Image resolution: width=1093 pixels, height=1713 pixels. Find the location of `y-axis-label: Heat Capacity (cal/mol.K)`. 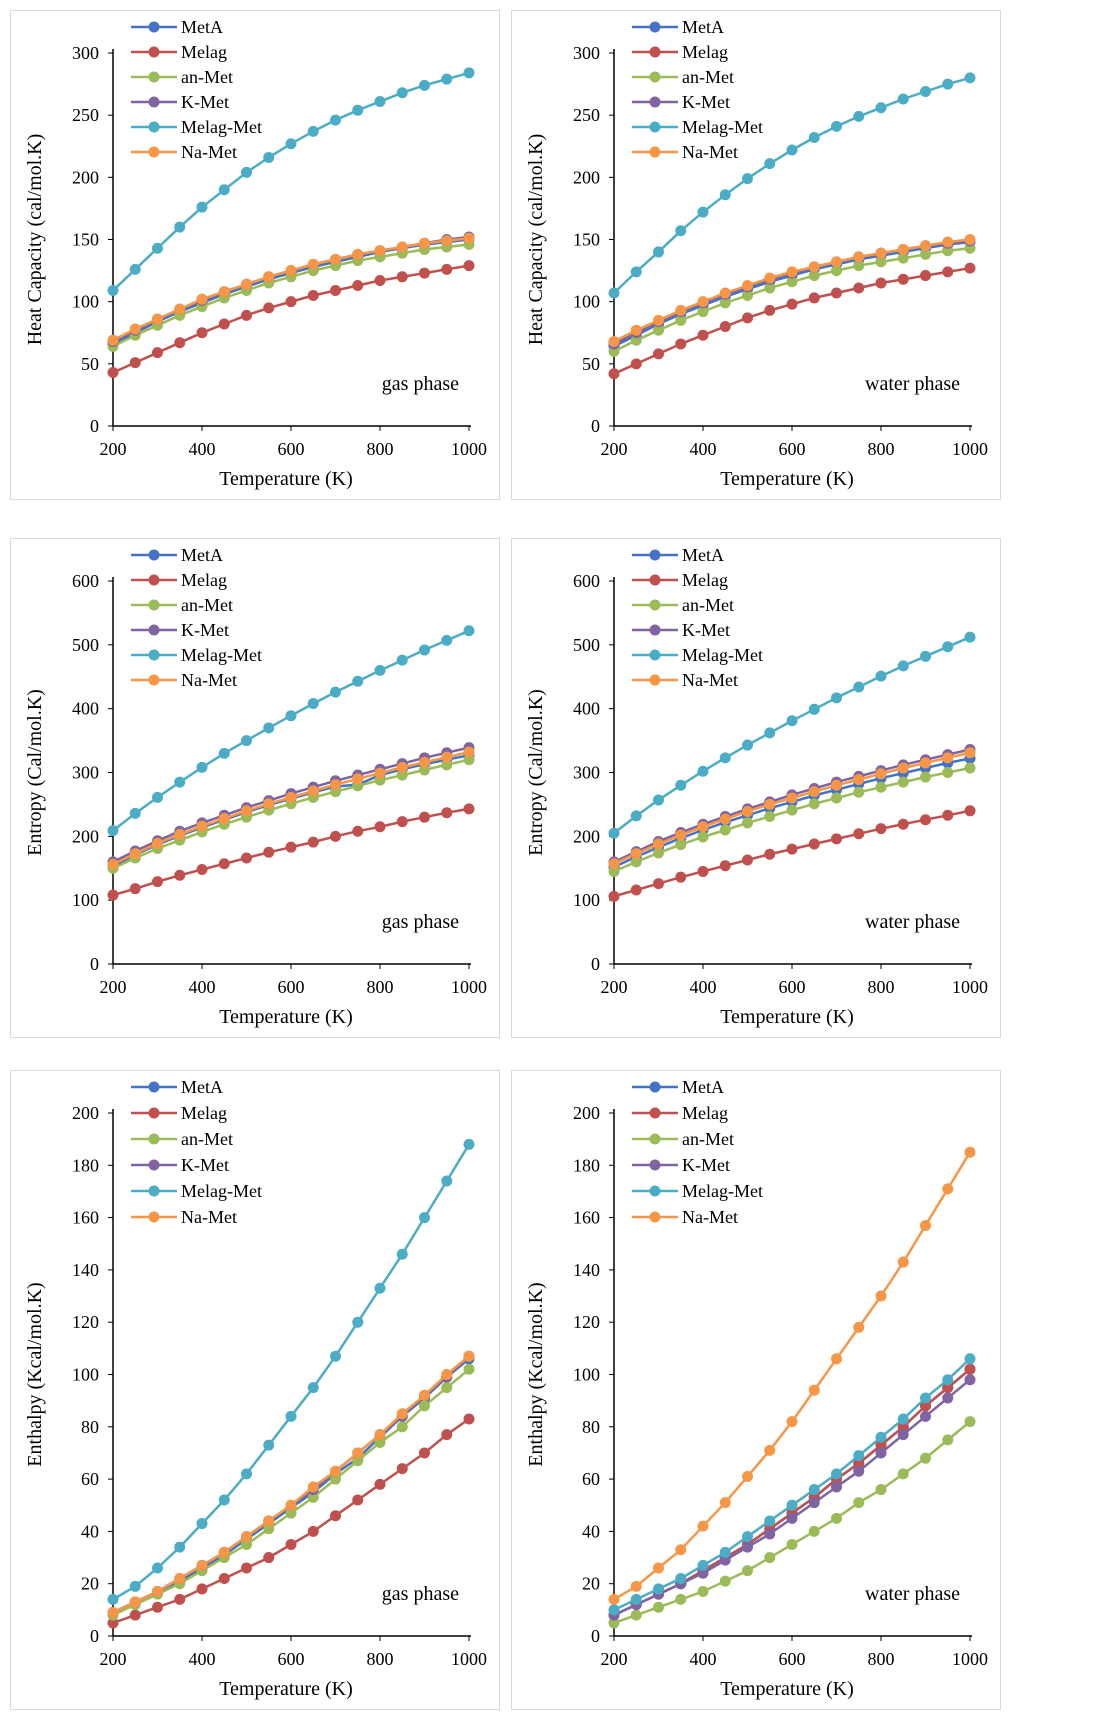

y-axis-label: Heat Capacity (cal/mol.K) is located at coordinates (35, 240).